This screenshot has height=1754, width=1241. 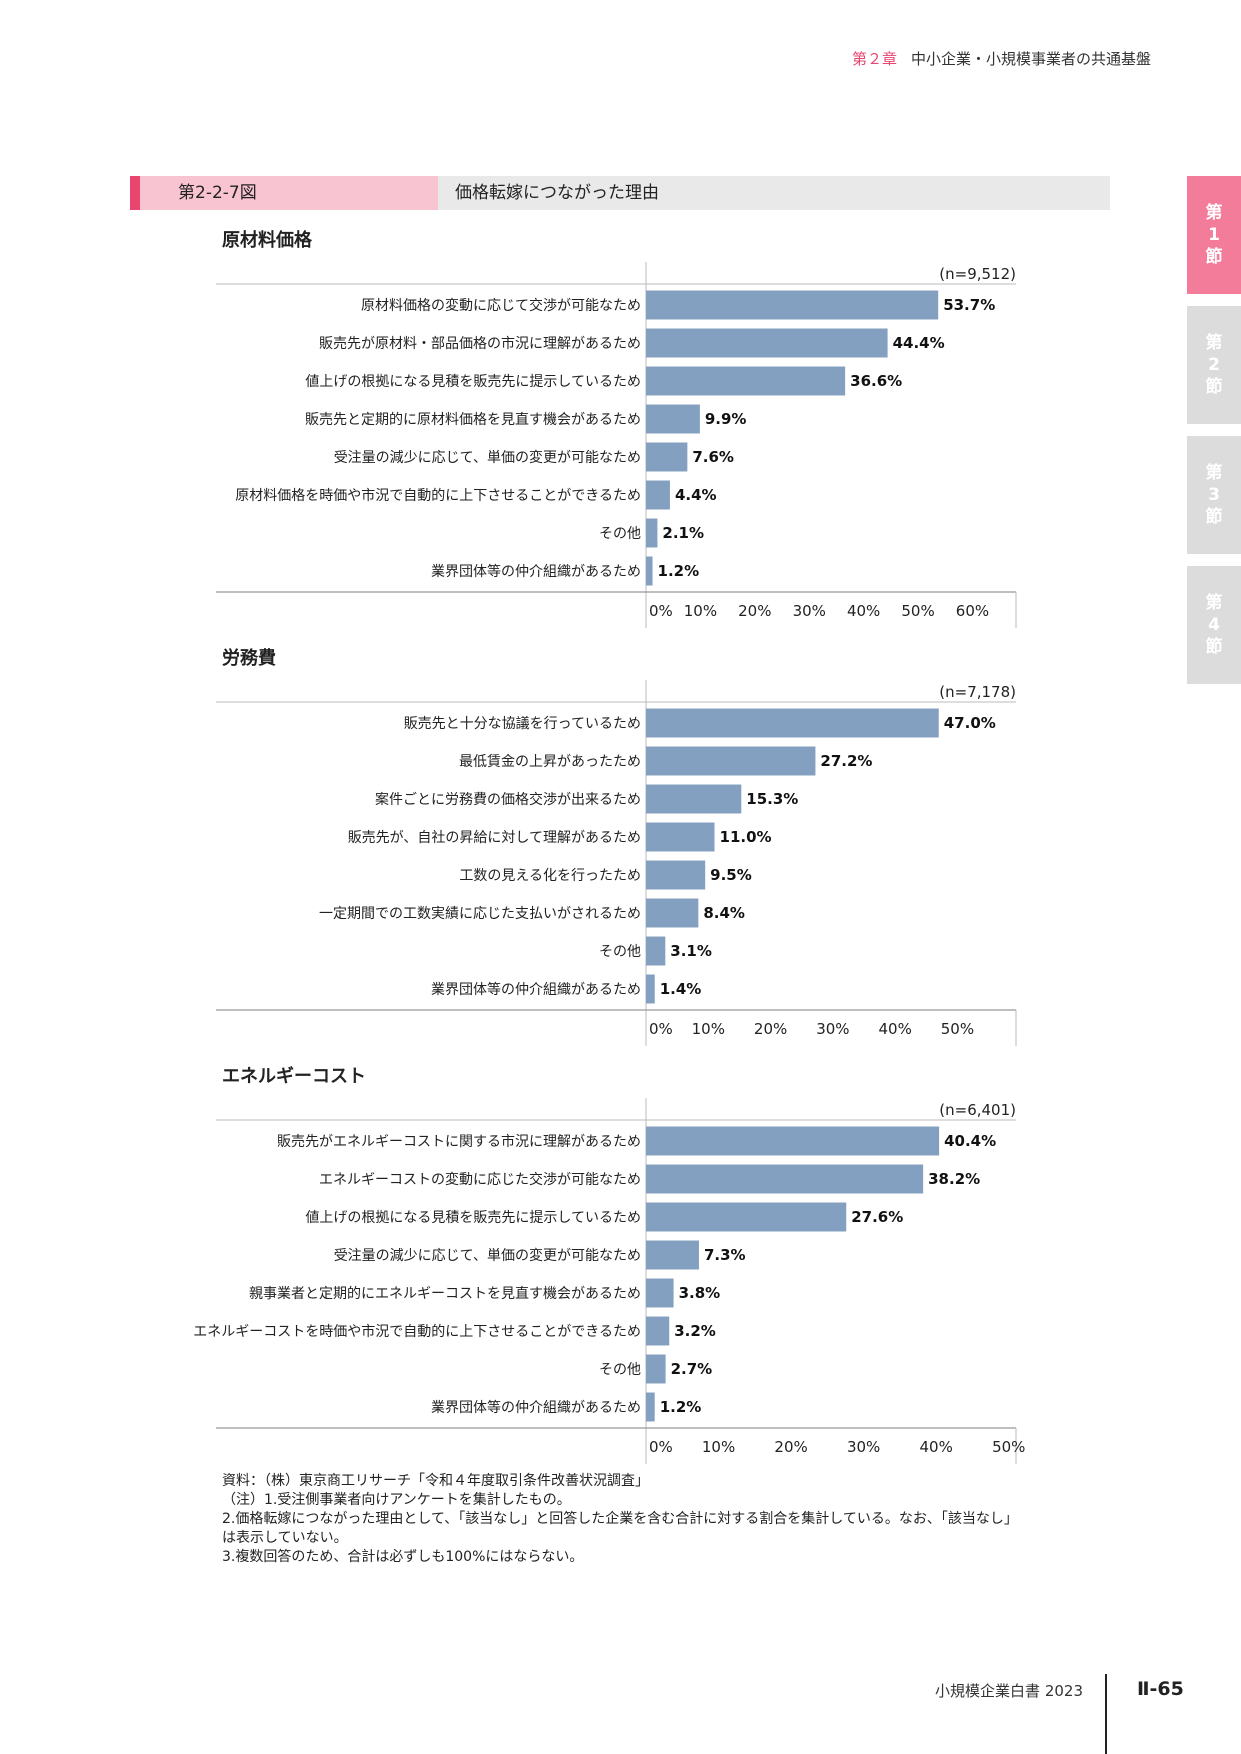 What do you see at coordinates (289, 193) in the screenshot?
I see `figure-number: 第2-2-7図` at bounding box center [289, 193].